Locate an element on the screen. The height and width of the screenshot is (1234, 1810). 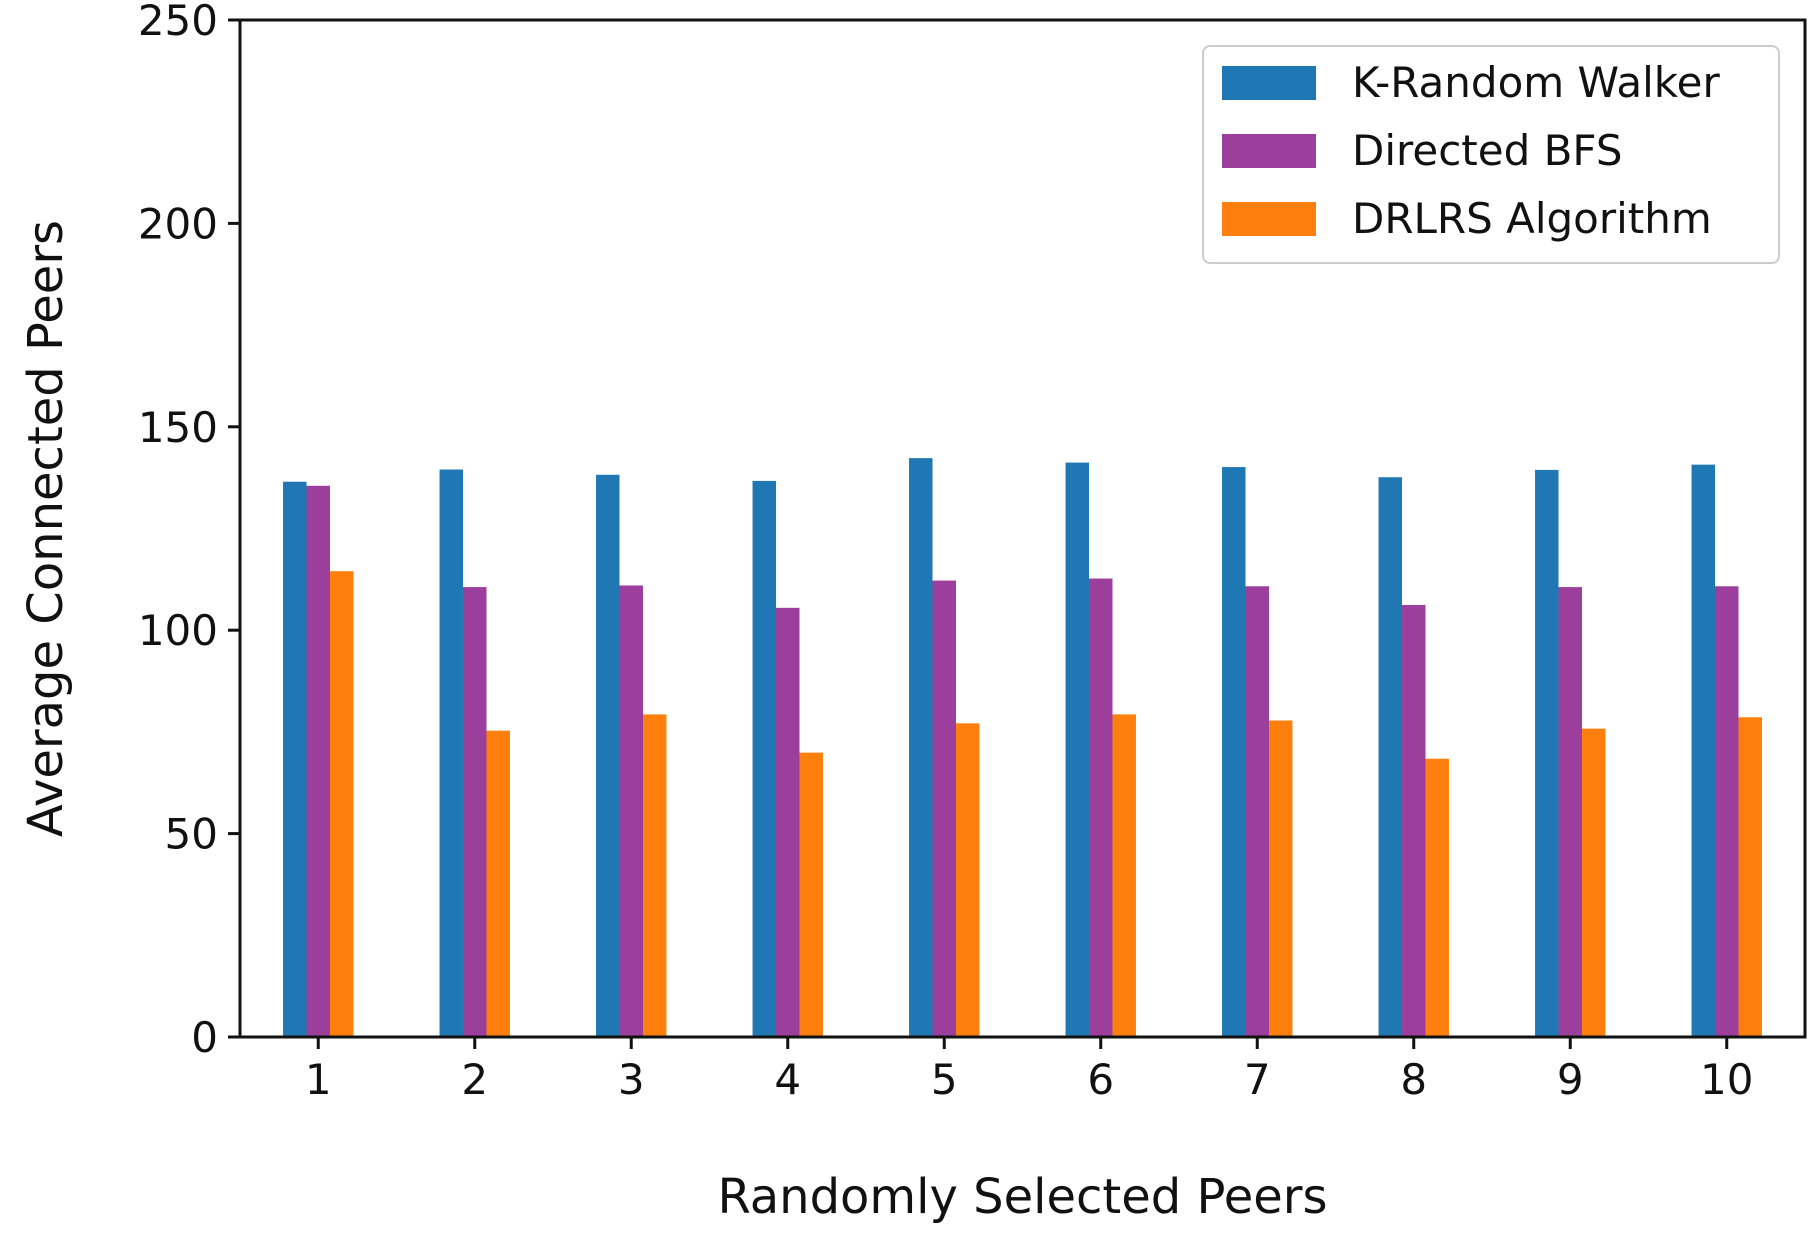
legend-swatch-drlrs-algorithm is located at coordinates (1269, 219).